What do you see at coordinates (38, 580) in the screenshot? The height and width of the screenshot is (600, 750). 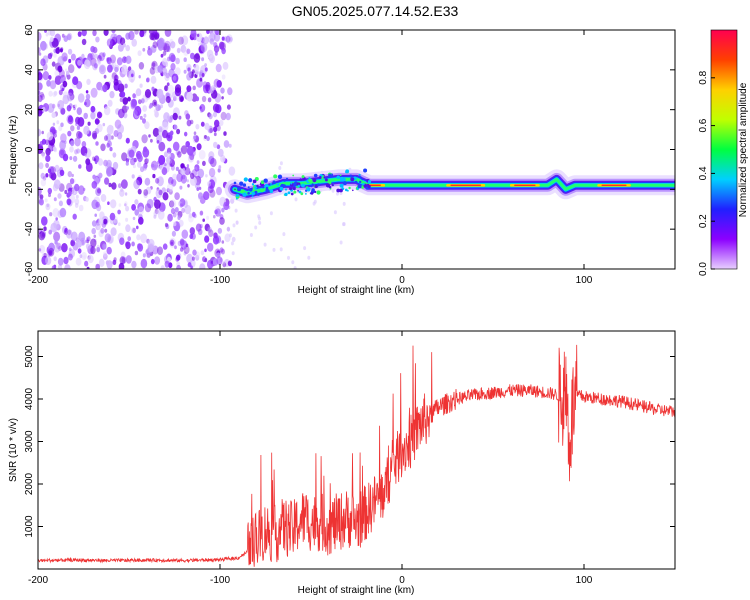 I see `x-tick-label: -200` at bounding box center [38, 580].